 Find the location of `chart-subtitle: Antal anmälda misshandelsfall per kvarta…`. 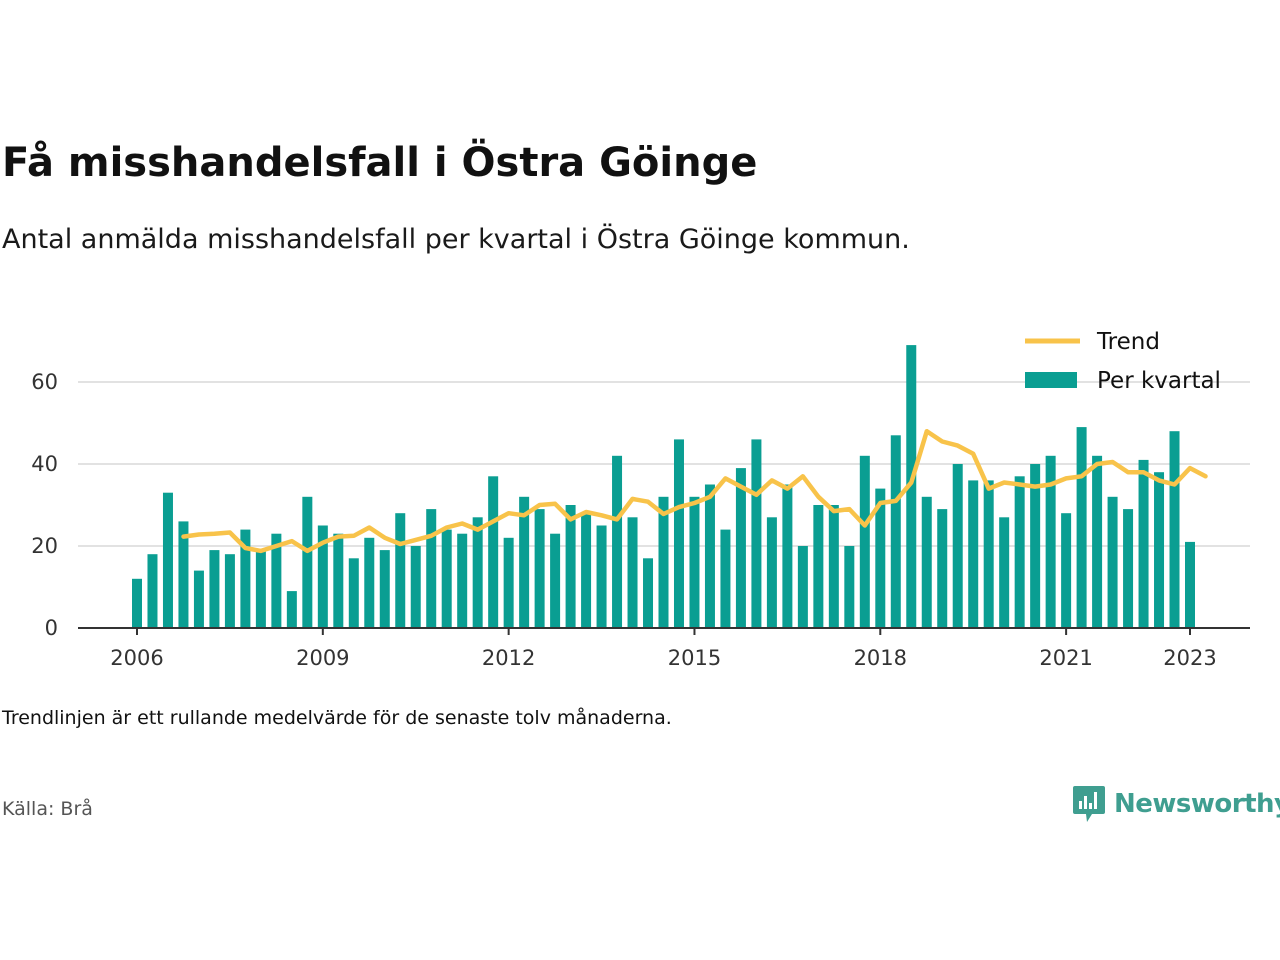

chart-subtitle: Antal anmälda misshandelsfall per kvarta… is located at coordinates (456, 239).